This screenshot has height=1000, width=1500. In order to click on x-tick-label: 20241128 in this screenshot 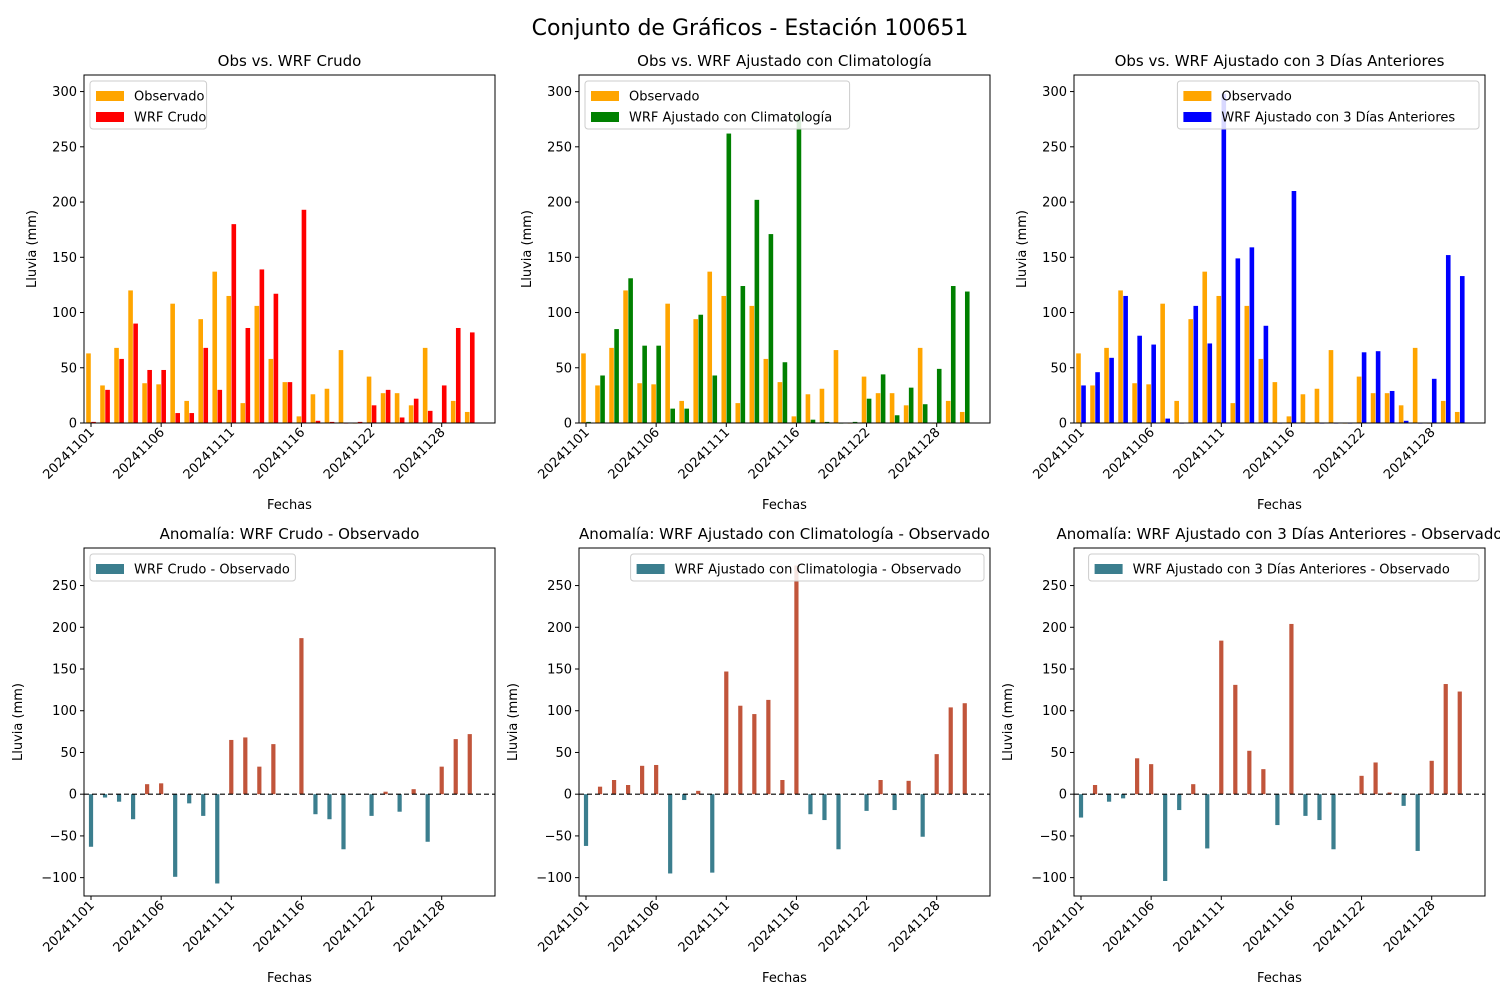, I will do `click(1409, 453)`.